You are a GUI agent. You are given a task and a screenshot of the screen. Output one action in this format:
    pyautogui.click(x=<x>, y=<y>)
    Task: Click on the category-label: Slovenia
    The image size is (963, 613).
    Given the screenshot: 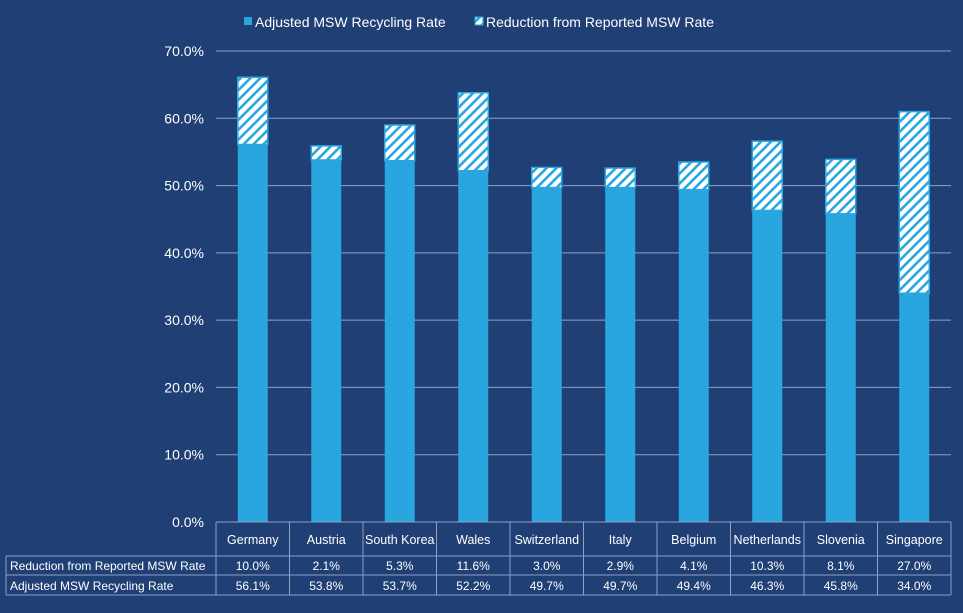 What is the action you would take?
    pyautogui.click(x=841, y=540)
    